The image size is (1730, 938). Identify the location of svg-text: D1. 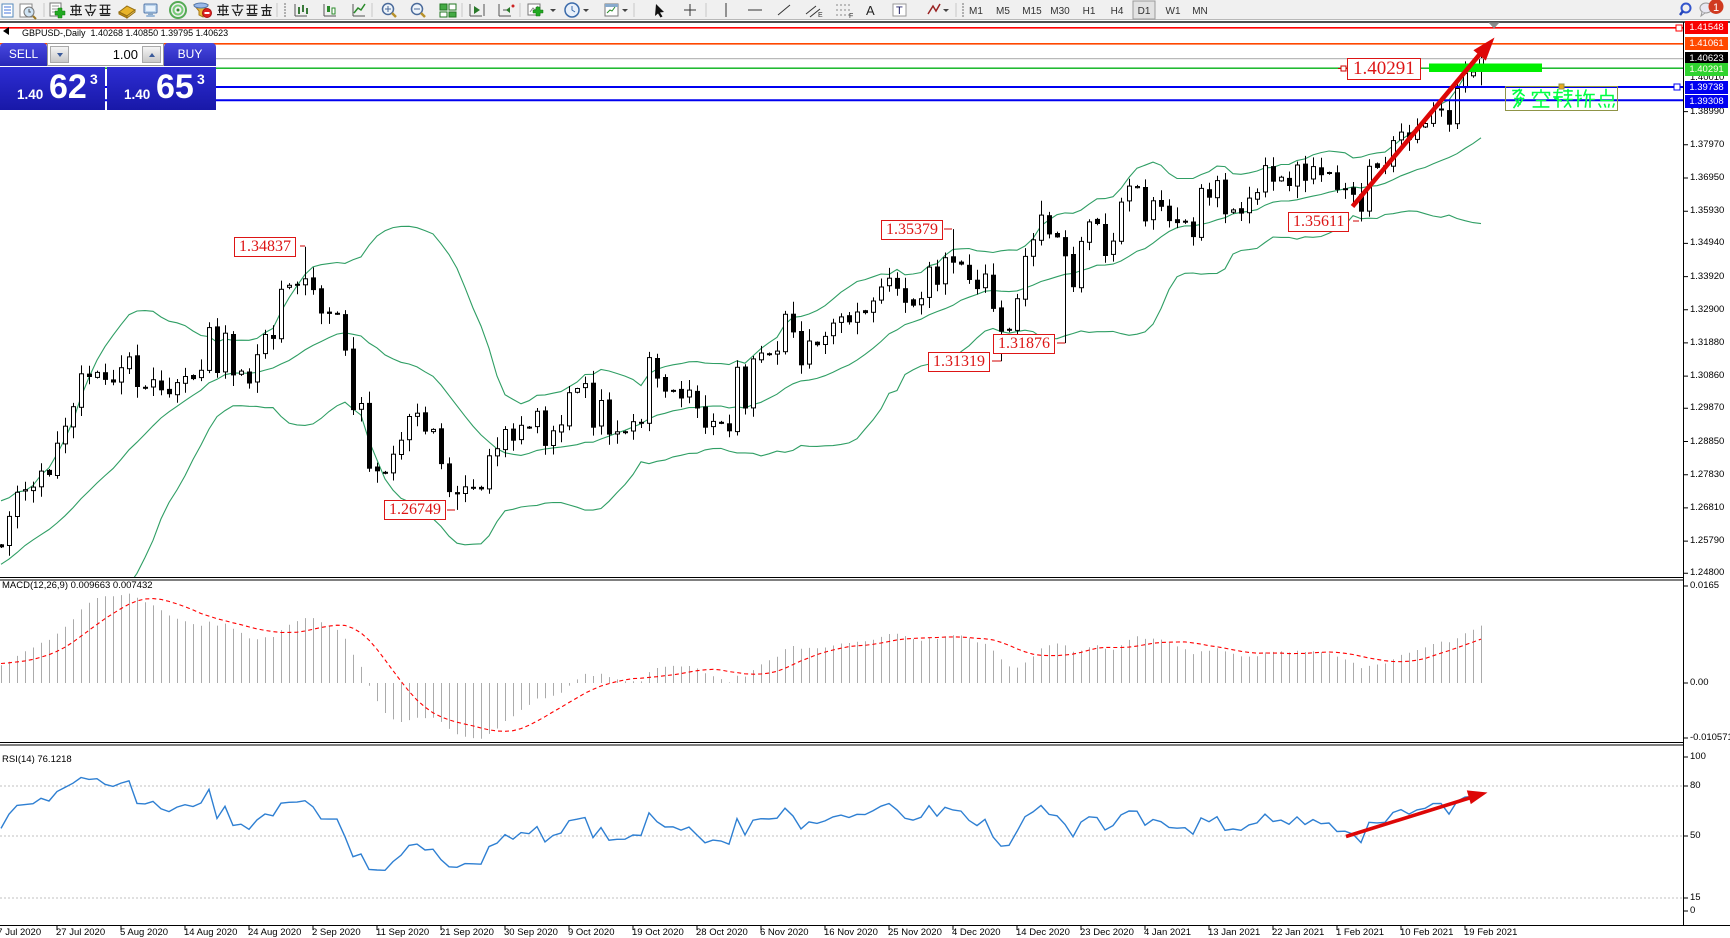
(1144, 11).